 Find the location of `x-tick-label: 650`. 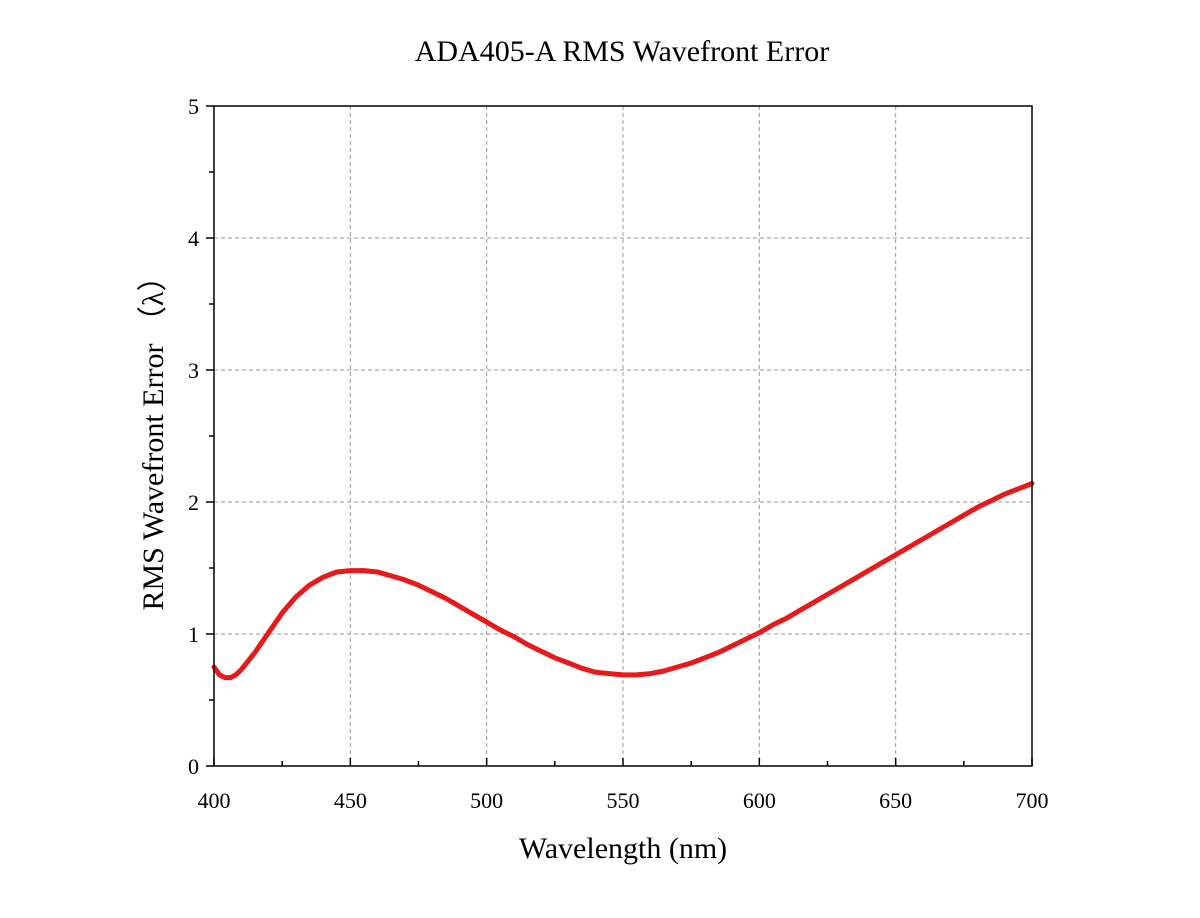

x-tick-label: 650 is located at coordinates (895, 800).